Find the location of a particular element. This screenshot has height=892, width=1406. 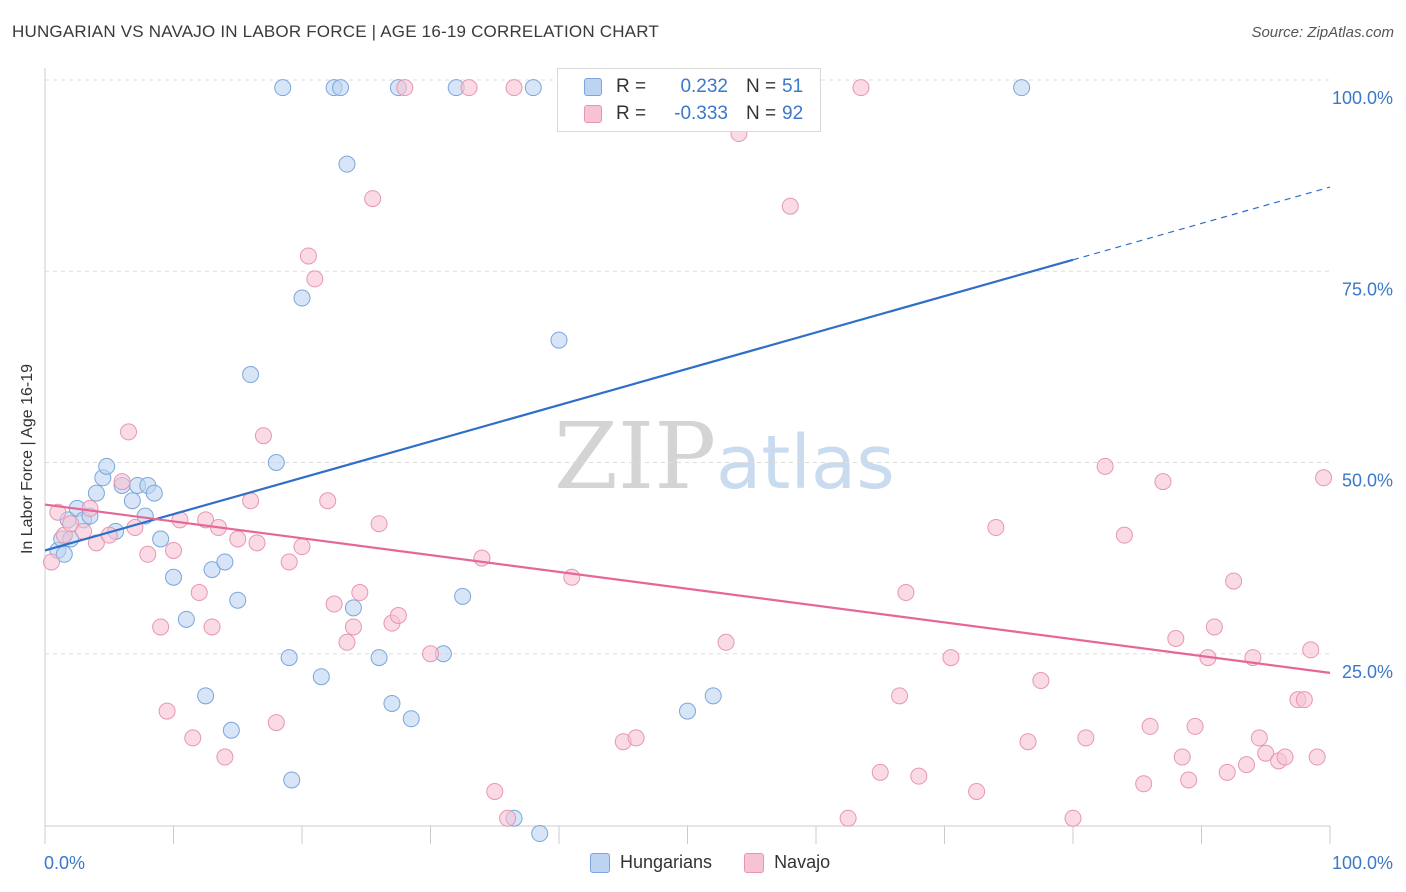

y-tick-label: 50.0% is located at coordinates (1367, 481).